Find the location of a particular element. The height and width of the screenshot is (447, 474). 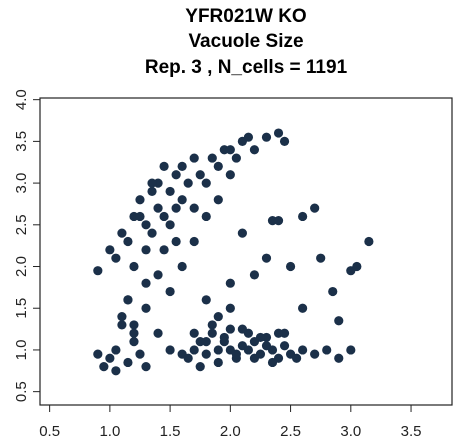

y-tick-label: 1.5 is located at coordinates (21, 308).